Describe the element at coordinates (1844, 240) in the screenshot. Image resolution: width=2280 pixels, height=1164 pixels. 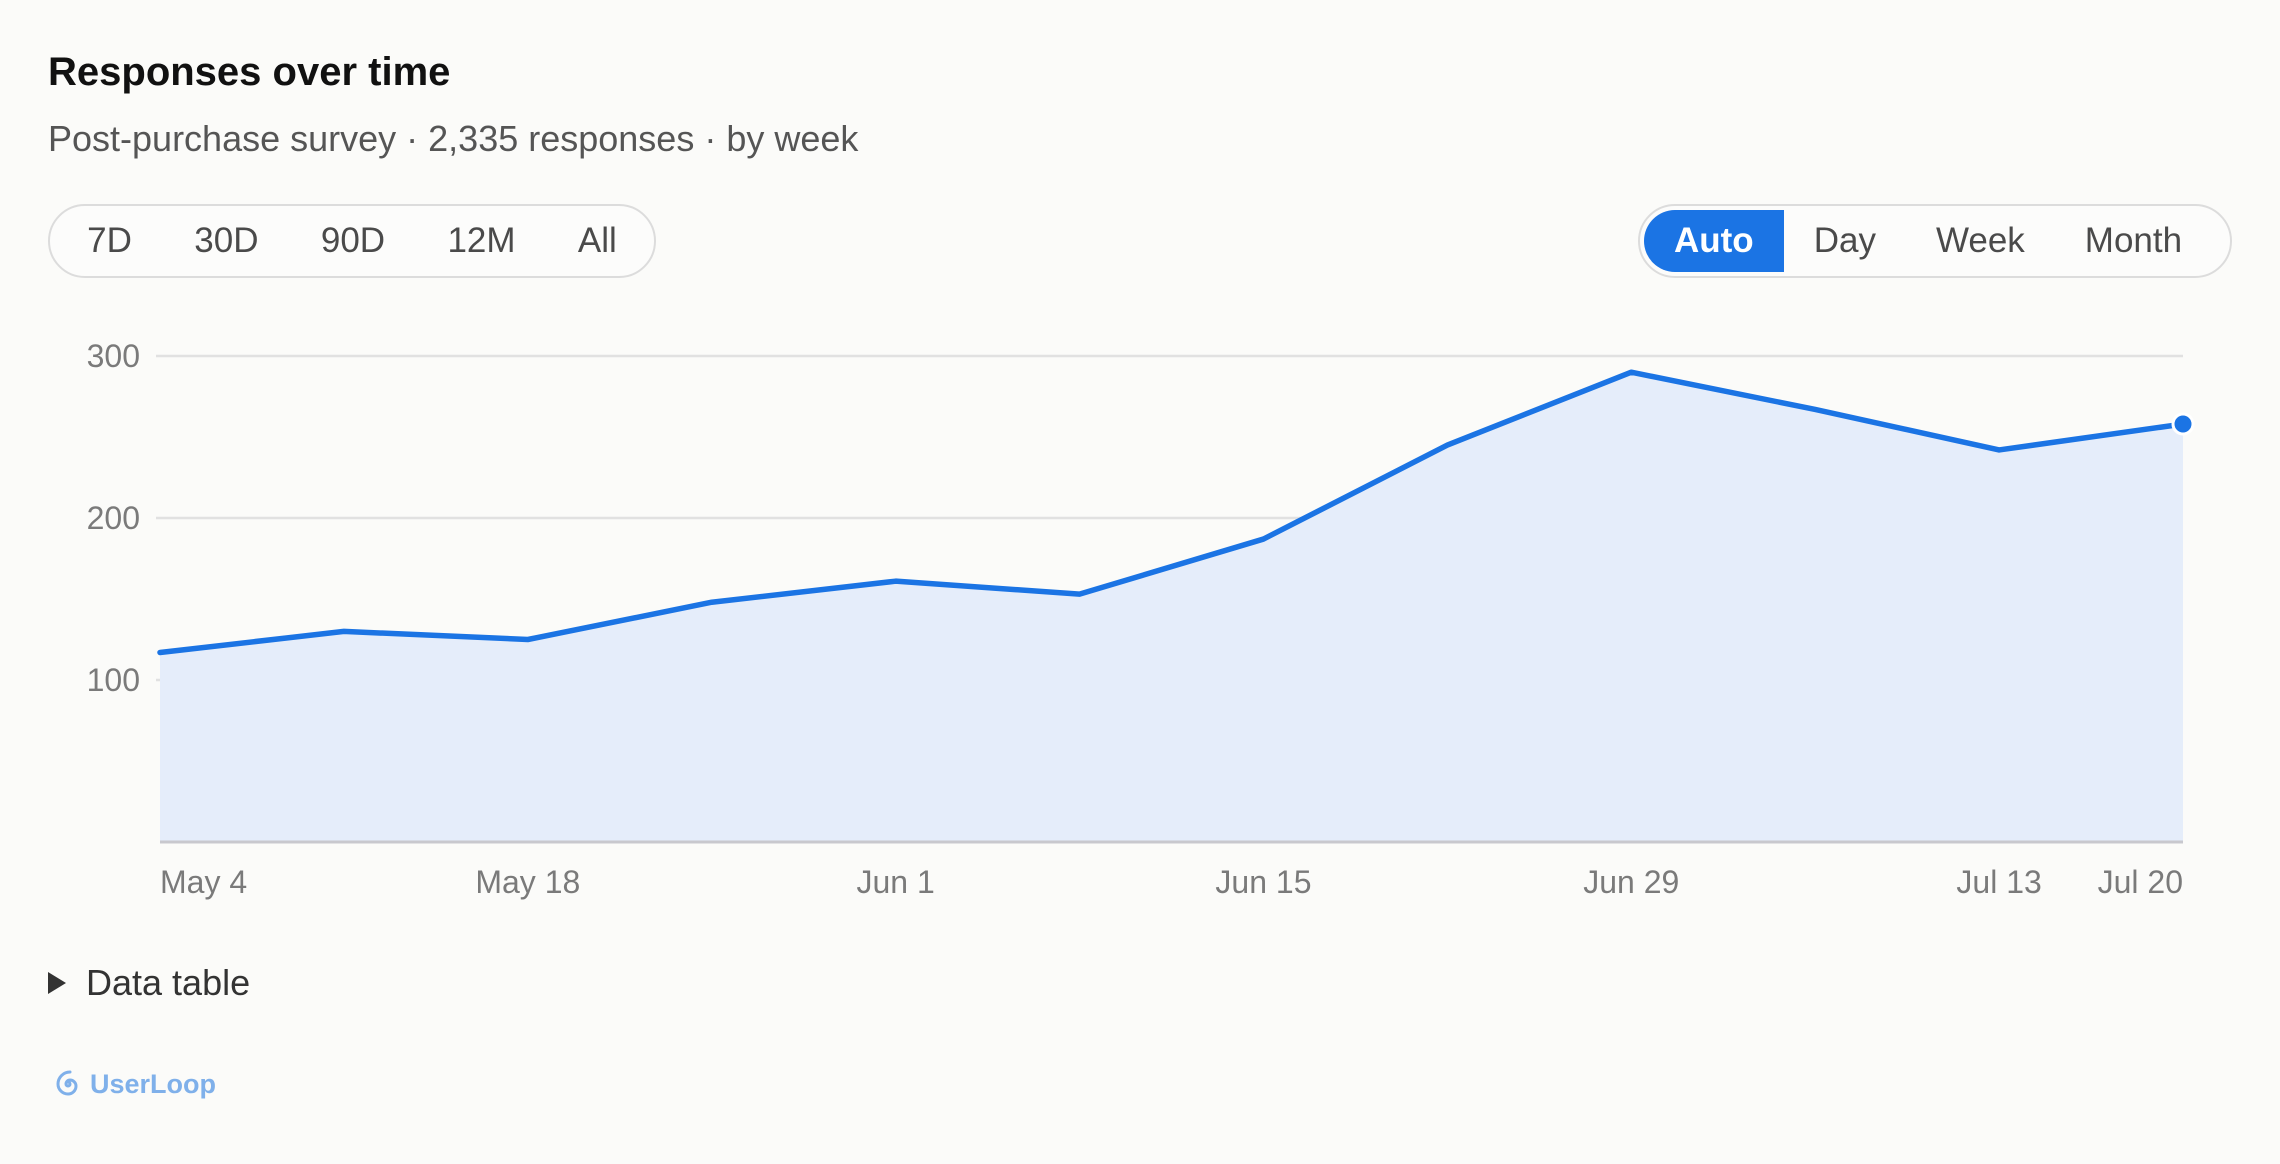
I see `granularity-tab-day: Day` at that location.